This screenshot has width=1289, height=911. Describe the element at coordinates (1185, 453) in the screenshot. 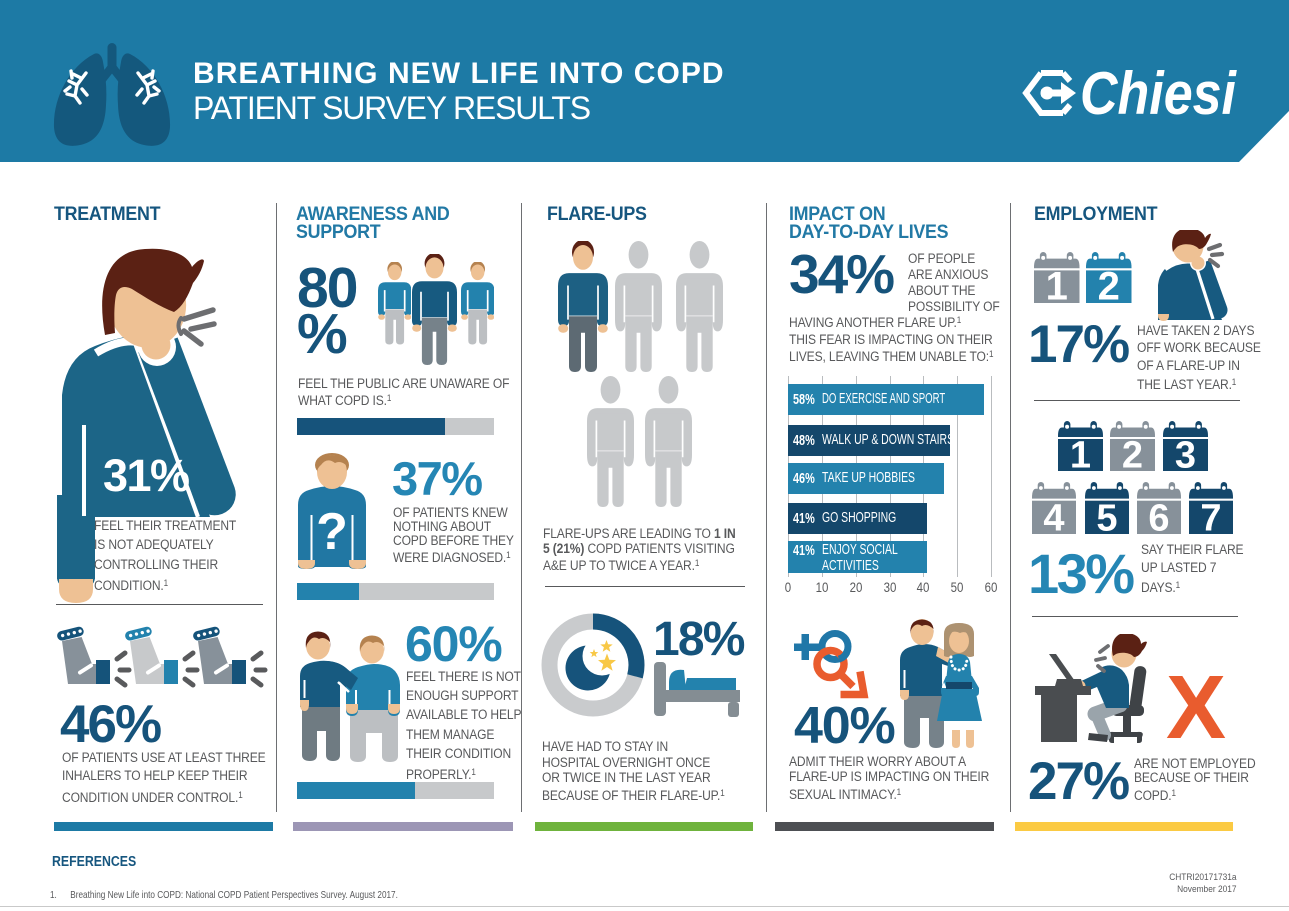

I see `svg-text: 3` at that location.